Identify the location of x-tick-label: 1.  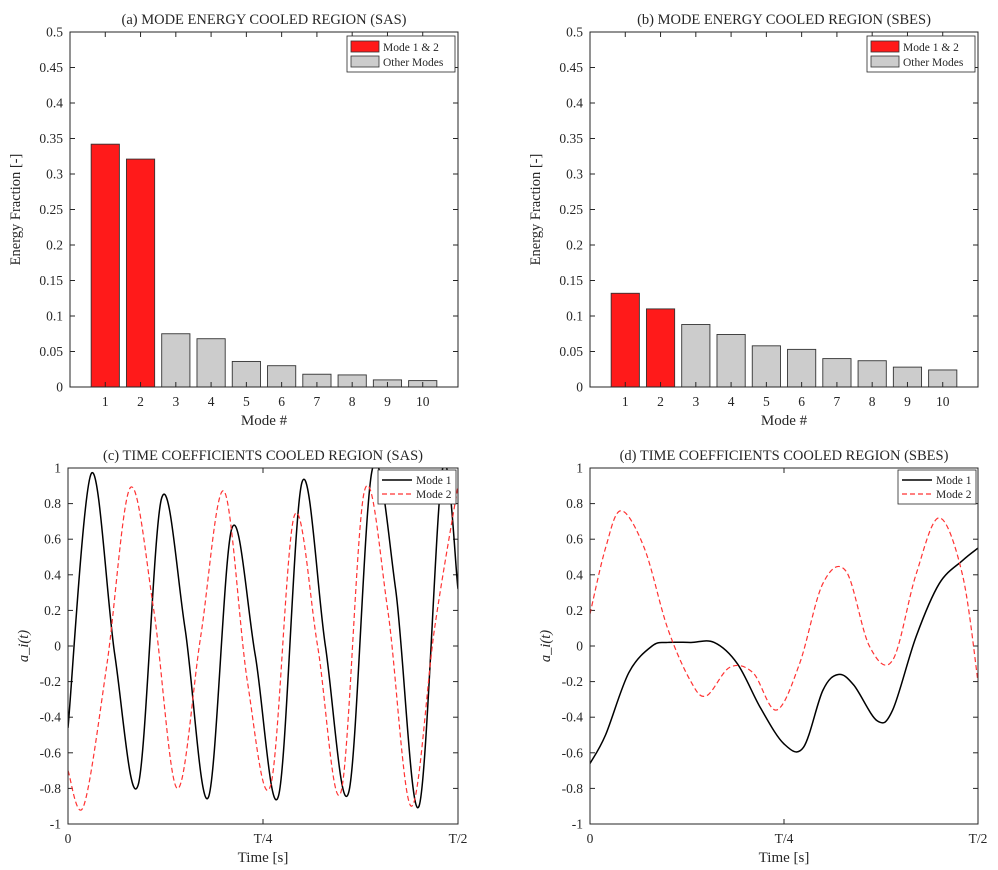
(105, 401).